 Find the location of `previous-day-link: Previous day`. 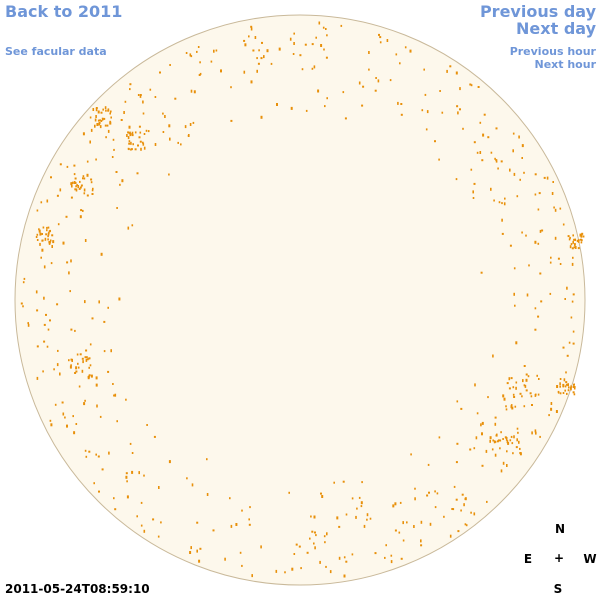

previous-day-link: Previous day is located at coordinates (537, 11).